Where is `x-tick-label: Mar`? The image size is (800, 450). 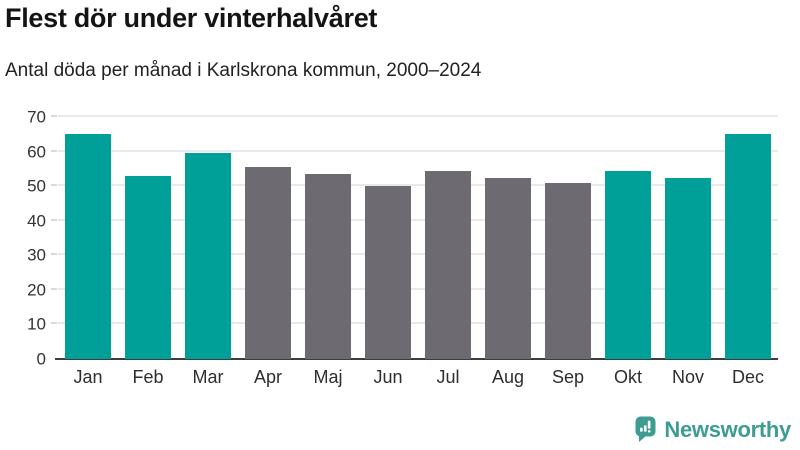 x-tick-label: Mar is located at coordinates (208, 377).